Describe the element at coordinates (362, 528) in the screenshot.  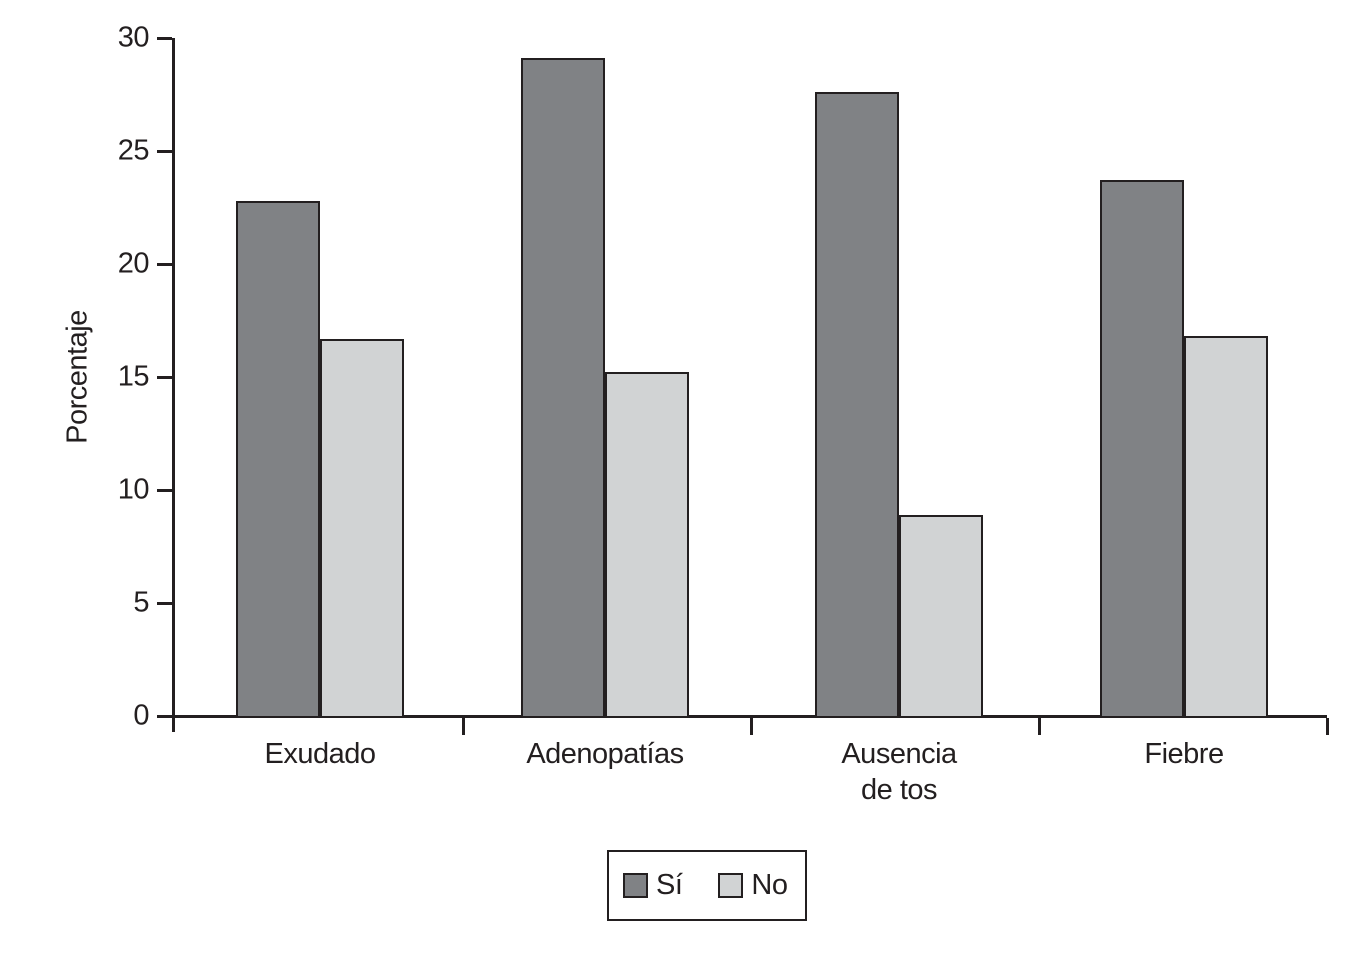
I see `bar-no-exudado` at that location.